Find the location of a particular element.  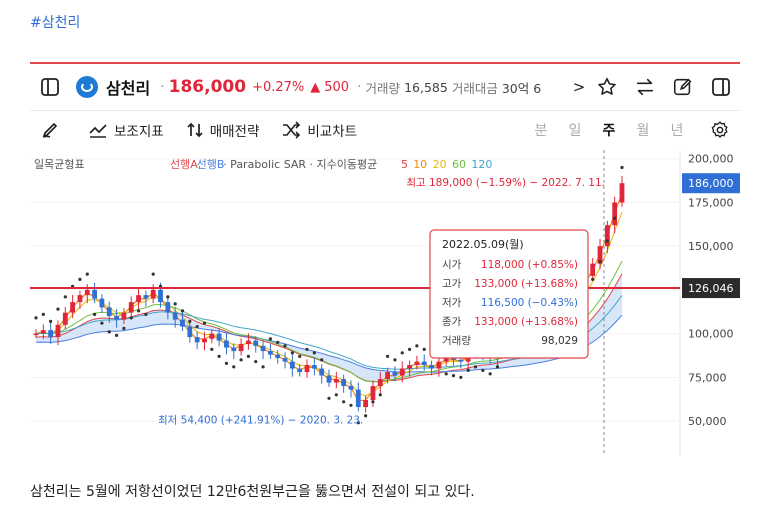

high-annotation: 최고 189,000 (−1.59%) − 2022. 7. 11. is located at coordinates (505, 183).